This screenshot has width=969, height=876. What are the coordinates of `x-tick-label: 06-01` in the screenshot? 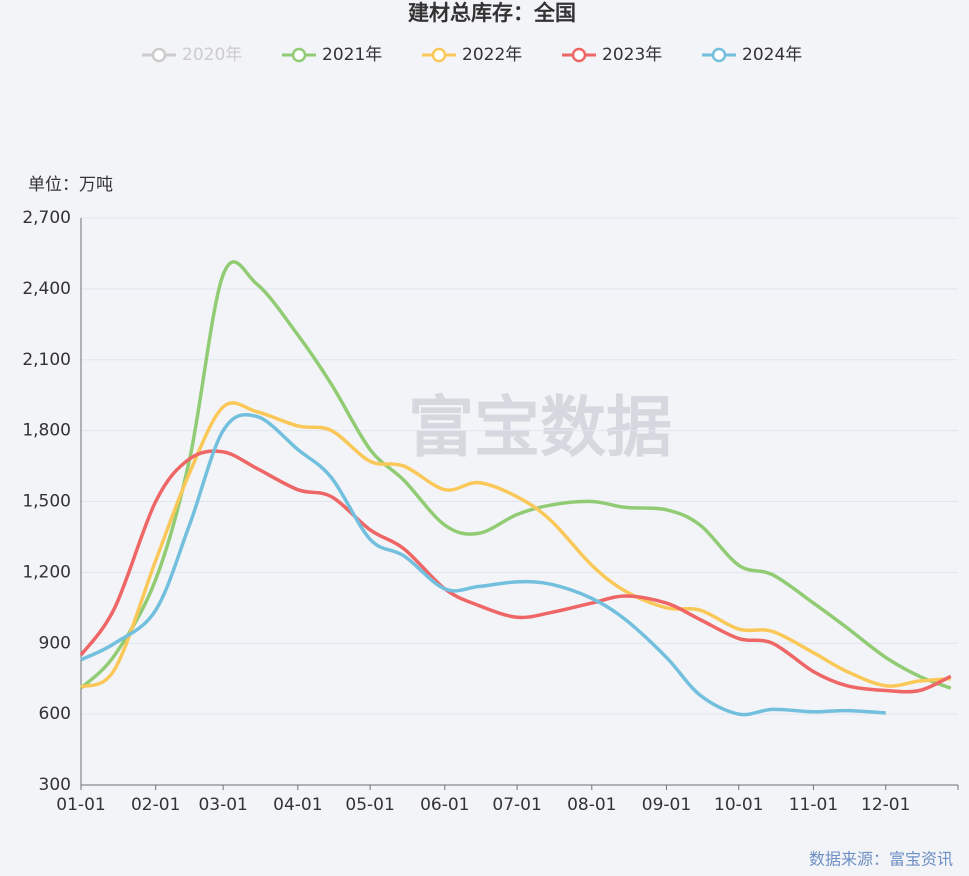 It's located at (444, 805).